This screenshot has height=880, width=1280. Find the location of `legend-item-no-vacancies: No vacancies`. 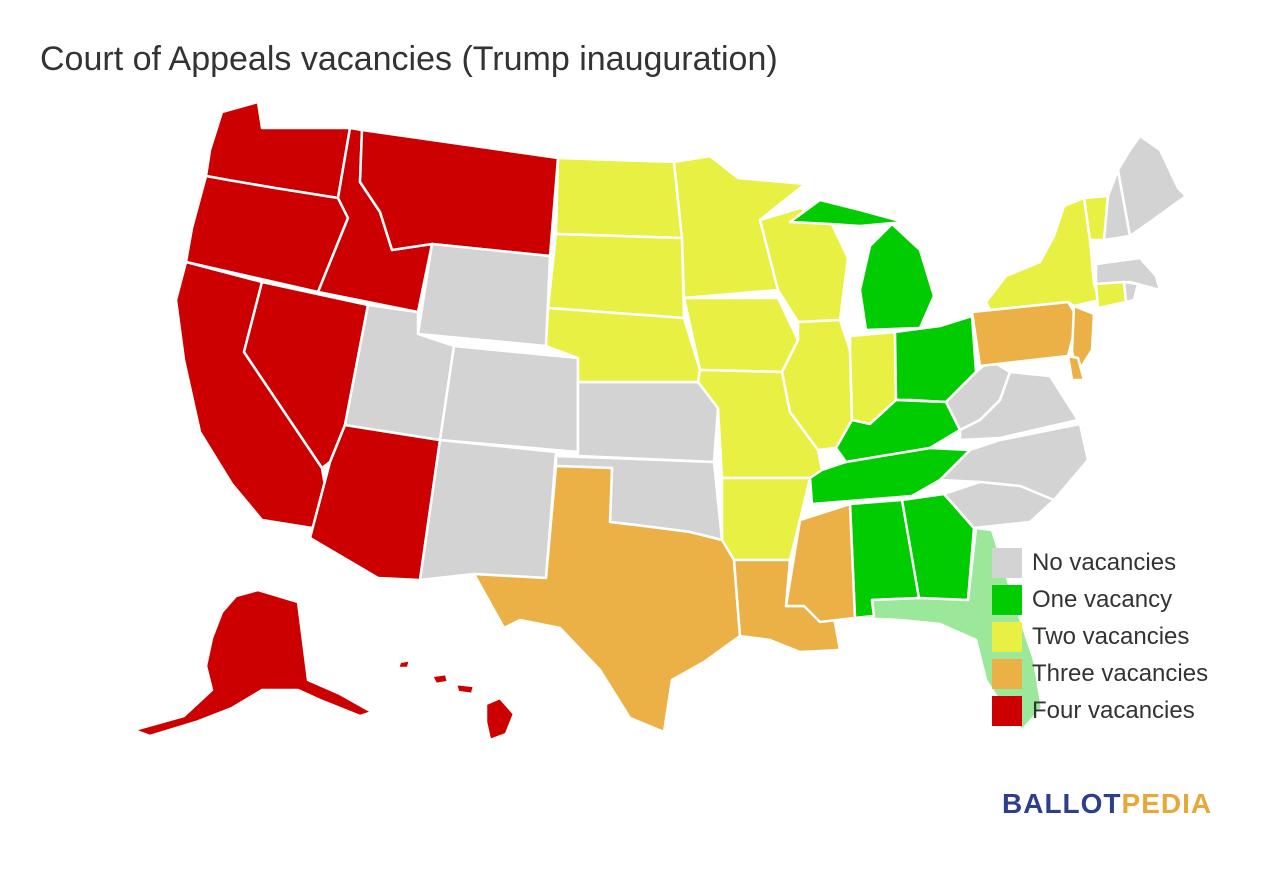

legend-item-no-vacancies: No vacancies is located at coordinates (1100, 562).